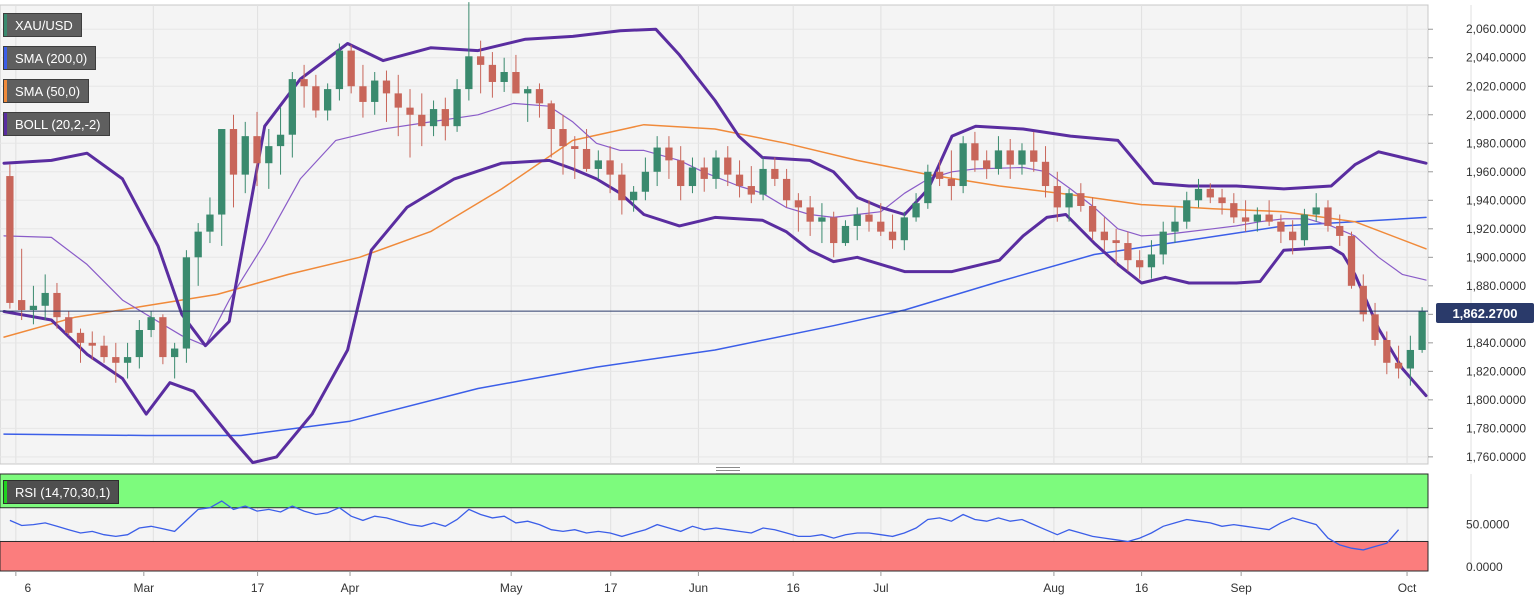 This screenshot has width=1536, height=601. What do you see at coordinates (1407, 588) in the screenshot?
I see `x-tick-label: Oct` at bounding box center [1407, 588].